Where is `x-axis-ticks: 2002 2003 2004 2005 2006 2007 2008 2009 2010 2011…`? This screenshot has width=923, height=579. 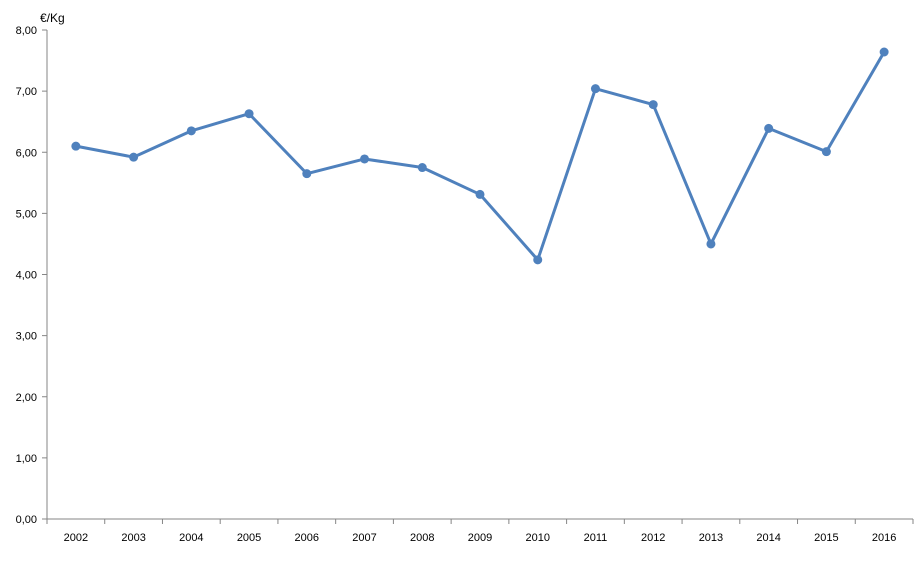 x-axis-ticks: 2002 2003 2004 2005 2006 2007 2008 2009 2010 2011… is located at coordinates (480, 531).